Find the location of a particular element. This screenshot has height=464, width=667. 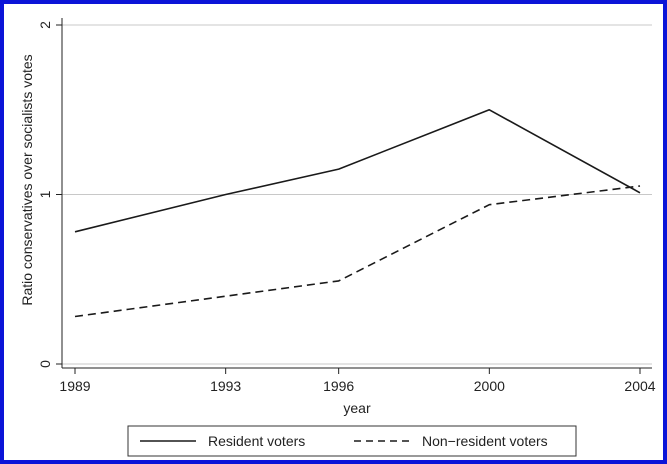

x-tick-label-2004: 2004 is located at coordinates (639, 386).